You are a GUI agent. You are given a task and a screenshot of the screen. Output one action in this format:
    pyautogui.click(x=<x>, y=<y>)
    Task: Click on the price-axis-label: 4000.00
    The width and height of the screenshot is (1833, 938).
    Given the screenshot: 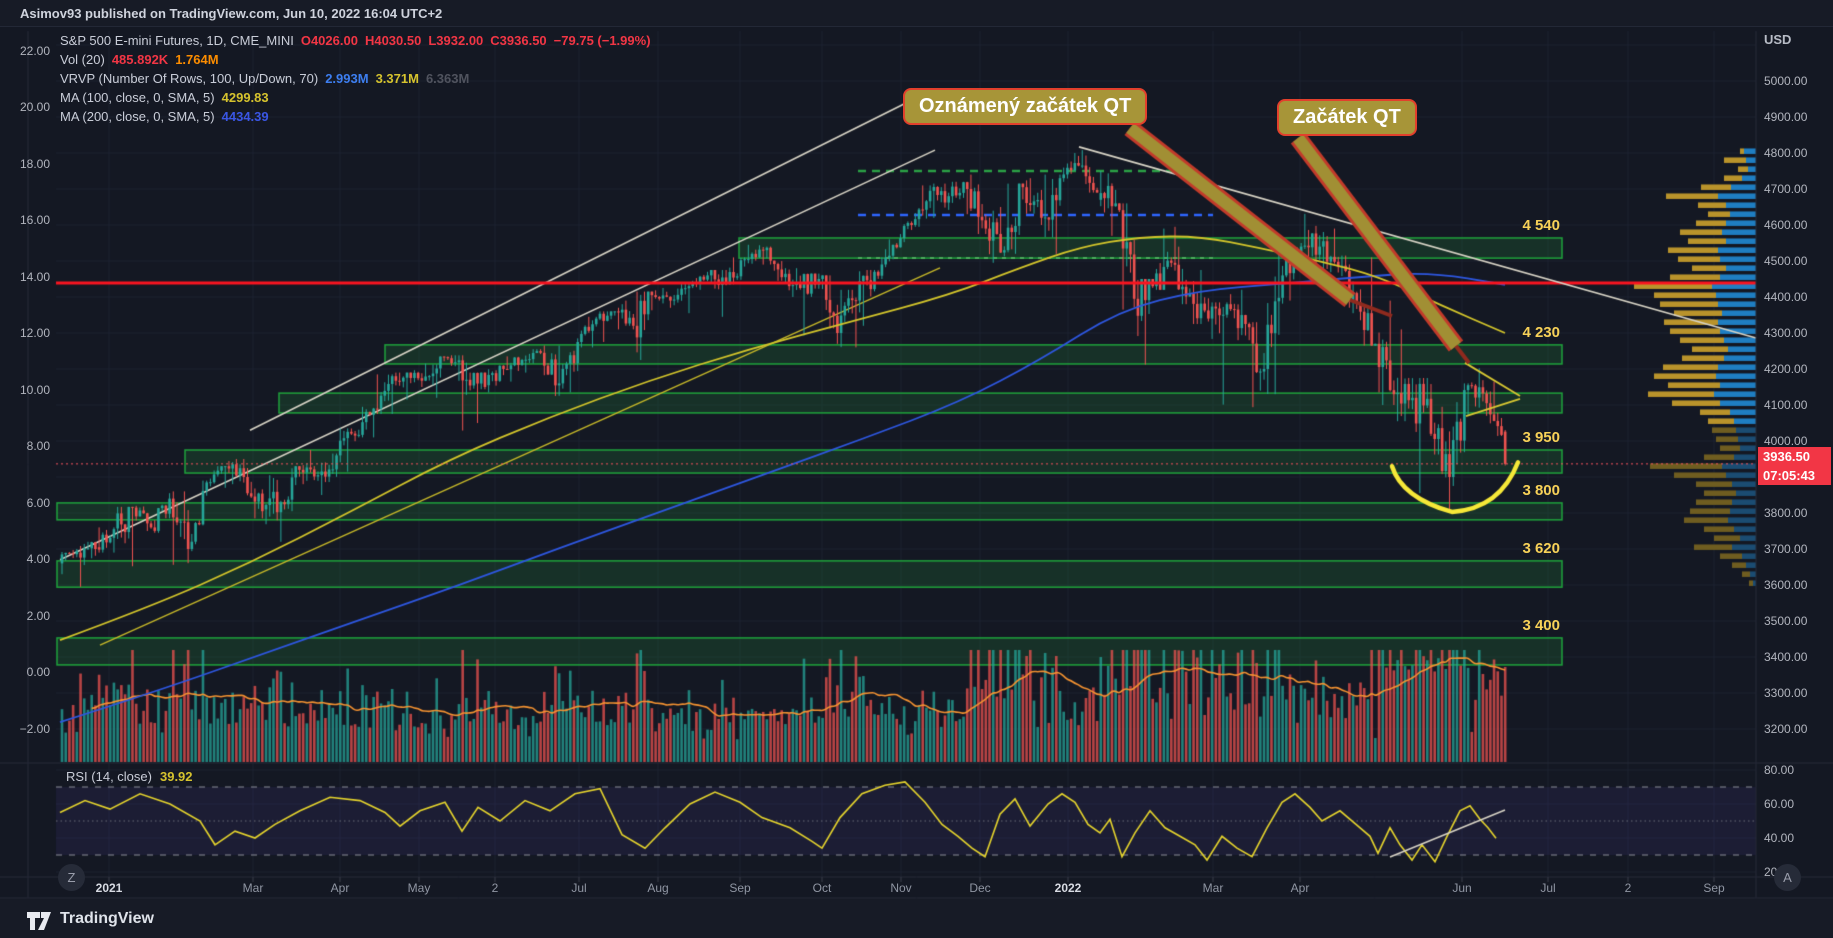 What is the action you would take?
    pyautogui.click(x=1786, y=441)
    